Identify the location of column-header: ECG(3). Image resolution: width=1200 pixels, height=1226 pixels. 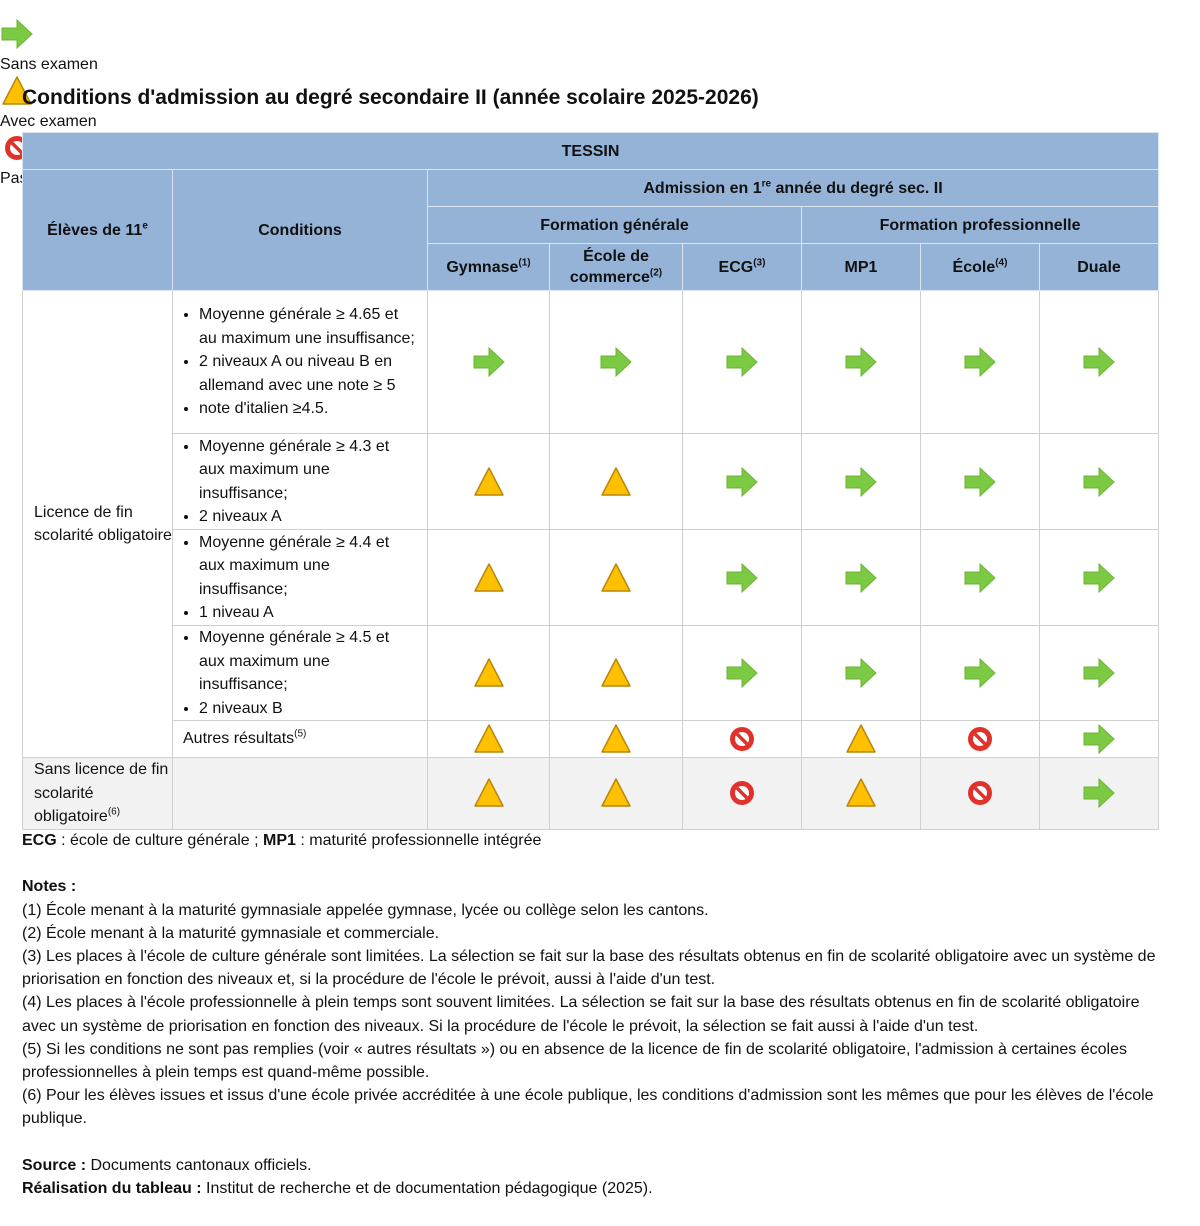
(742, 267).